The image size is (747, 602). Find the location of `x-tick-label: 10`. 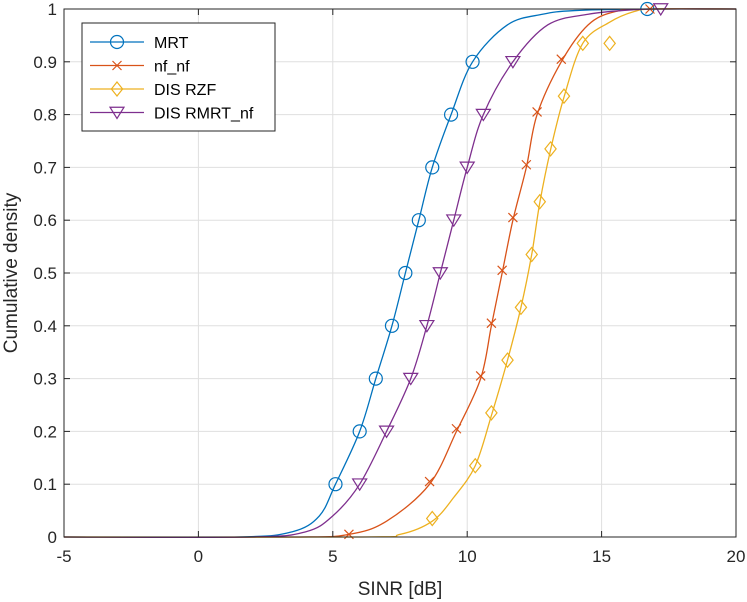

x-tick-label: 10 is located at coordinates (467, 556).